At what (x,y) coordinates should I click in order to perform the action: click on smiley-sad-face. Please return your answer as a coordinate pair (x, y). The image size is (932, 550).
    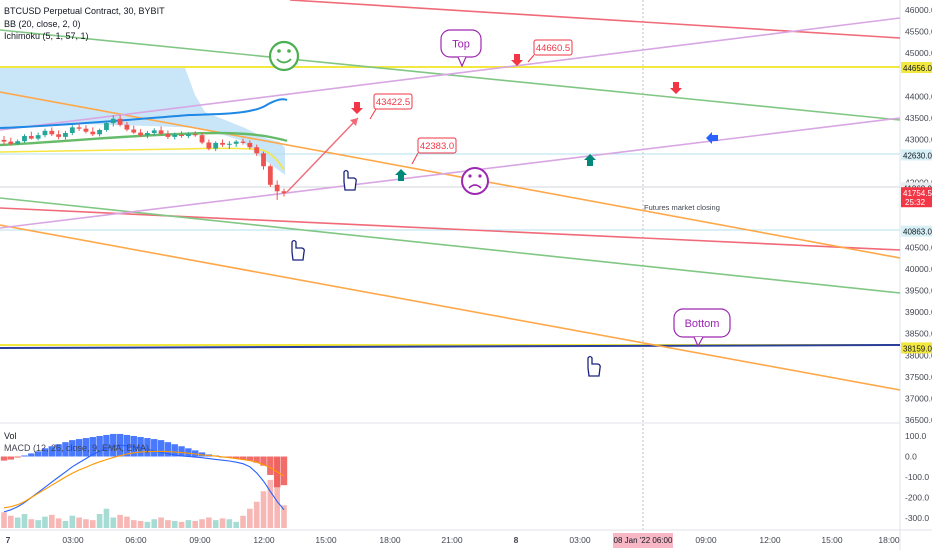
    Looking at the image, I should click on (475, 181).